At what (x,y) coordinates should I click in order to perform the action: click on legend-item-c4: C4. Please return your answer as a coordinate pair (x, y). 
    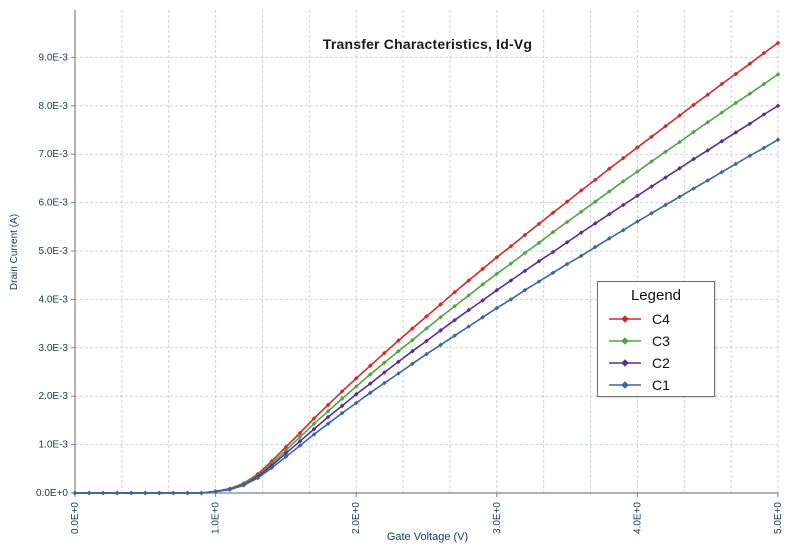
    Looking at the image, I should click on (656, 319).